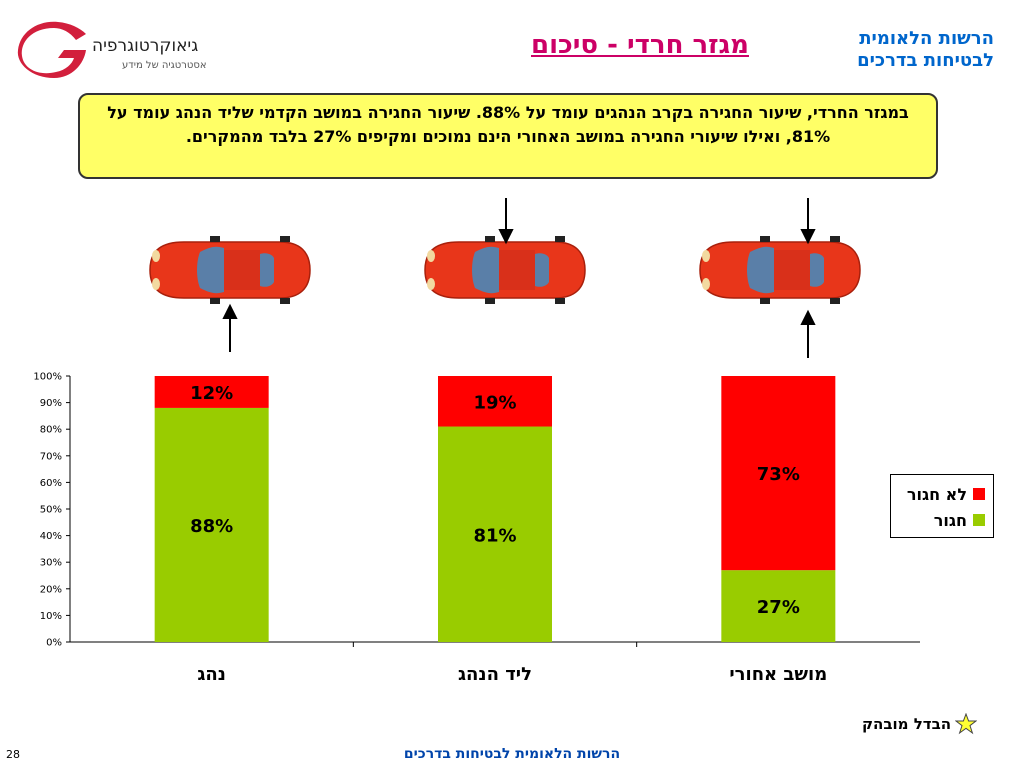  What do you see at coordinates (13, 754) in the screenshot?
I see `page-number: 28` at bounding box center [13, 754].